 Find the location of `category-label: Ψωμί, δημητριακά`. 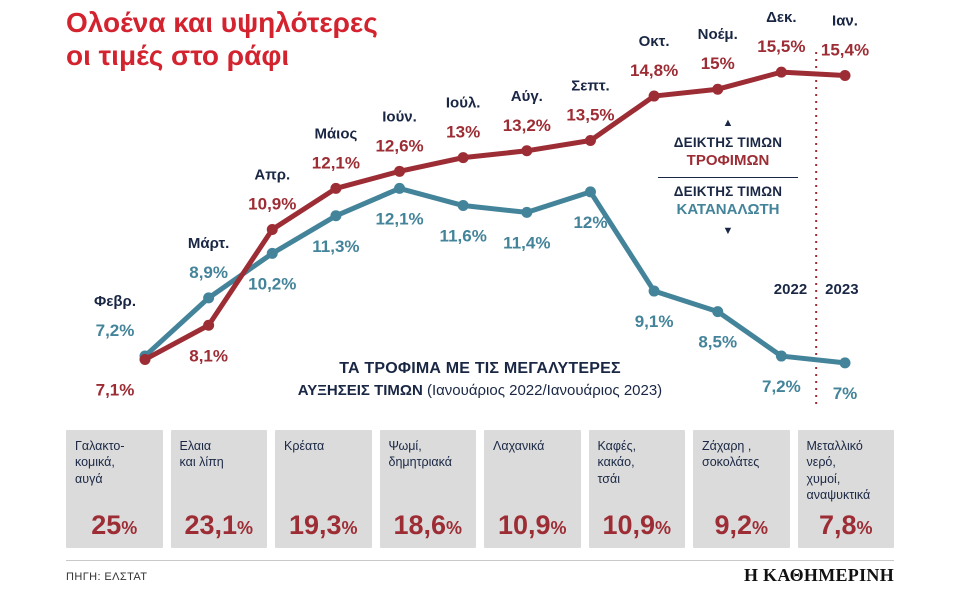

category-label: Ψωμί, δημητριακά is located at coordinates (420, 454).